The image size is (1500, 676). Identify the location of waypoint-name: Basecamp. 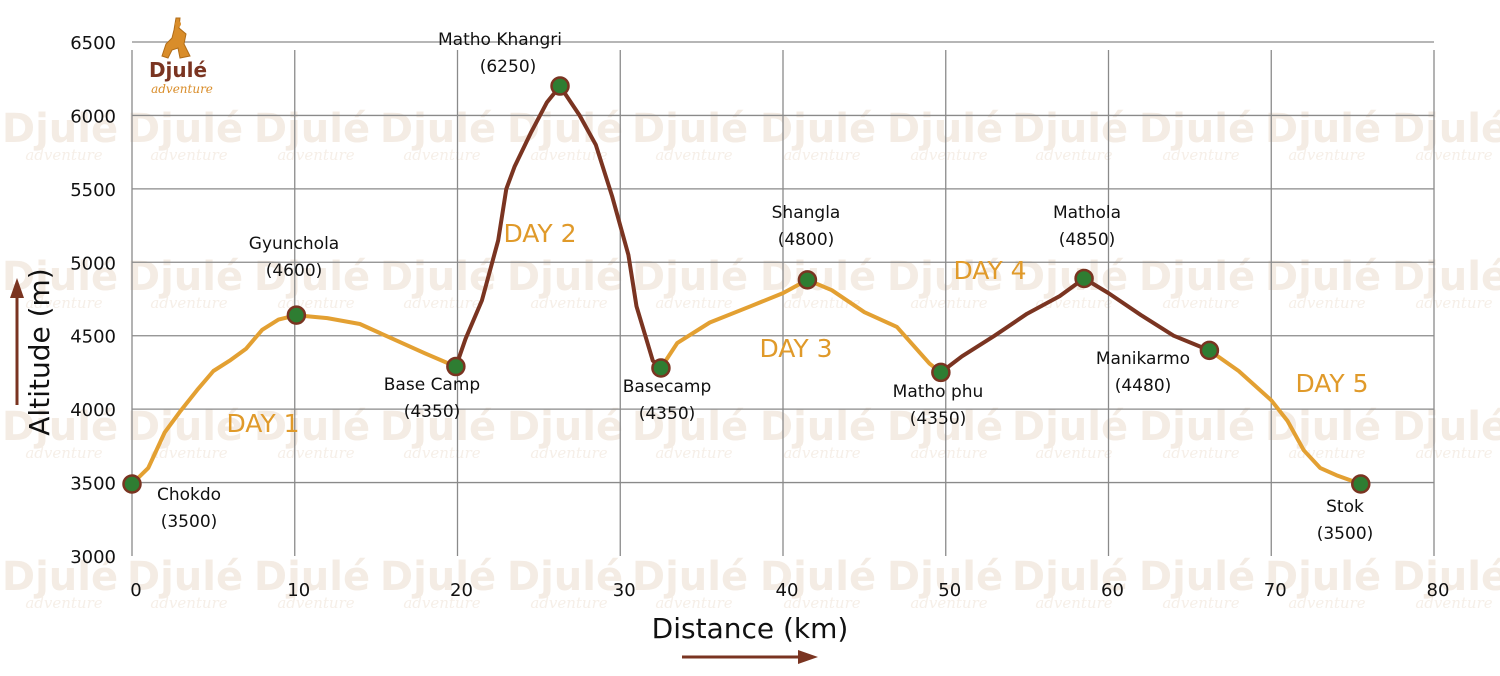
(667, 387).